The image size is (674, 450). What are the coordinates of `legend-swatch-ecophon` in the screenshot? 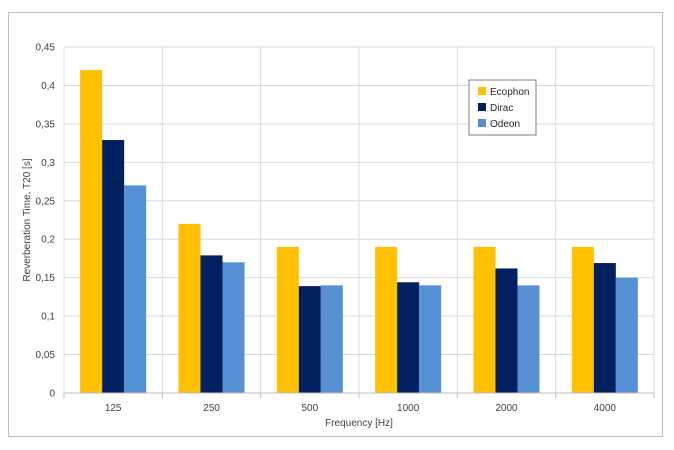 It's located at (482, 91).